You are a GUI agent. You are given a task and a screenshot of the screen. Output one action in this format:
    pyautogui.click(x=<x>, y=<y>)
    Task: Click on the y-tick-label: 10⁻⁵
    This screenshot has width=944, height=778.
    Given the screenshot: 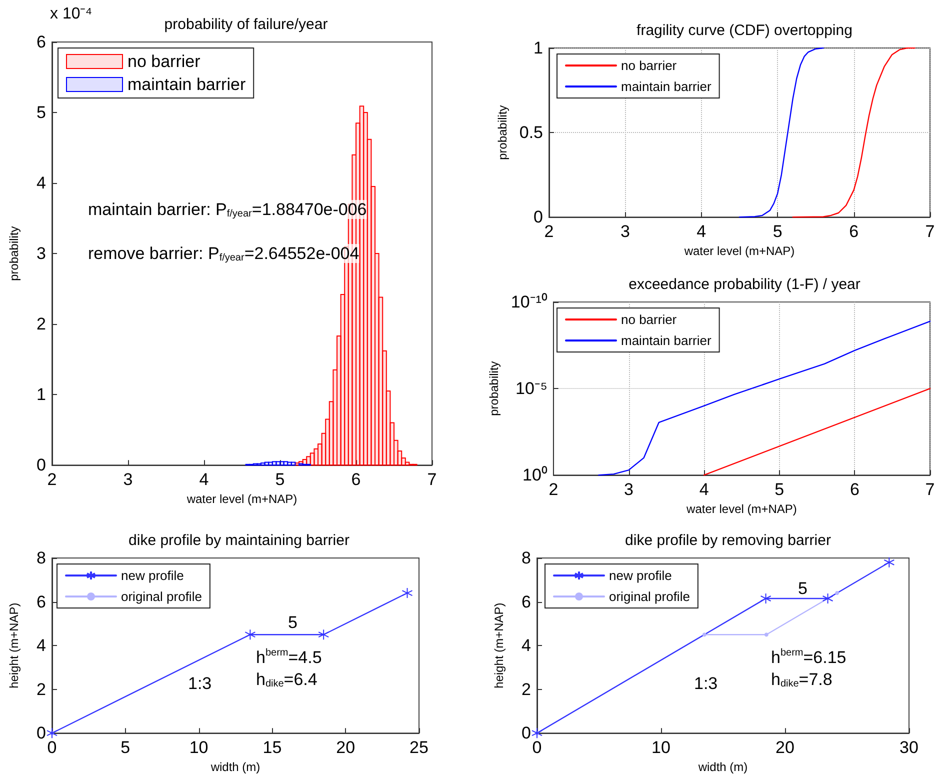 What is the action you would take?
    pyautogui.click(x=532, y=388)
    